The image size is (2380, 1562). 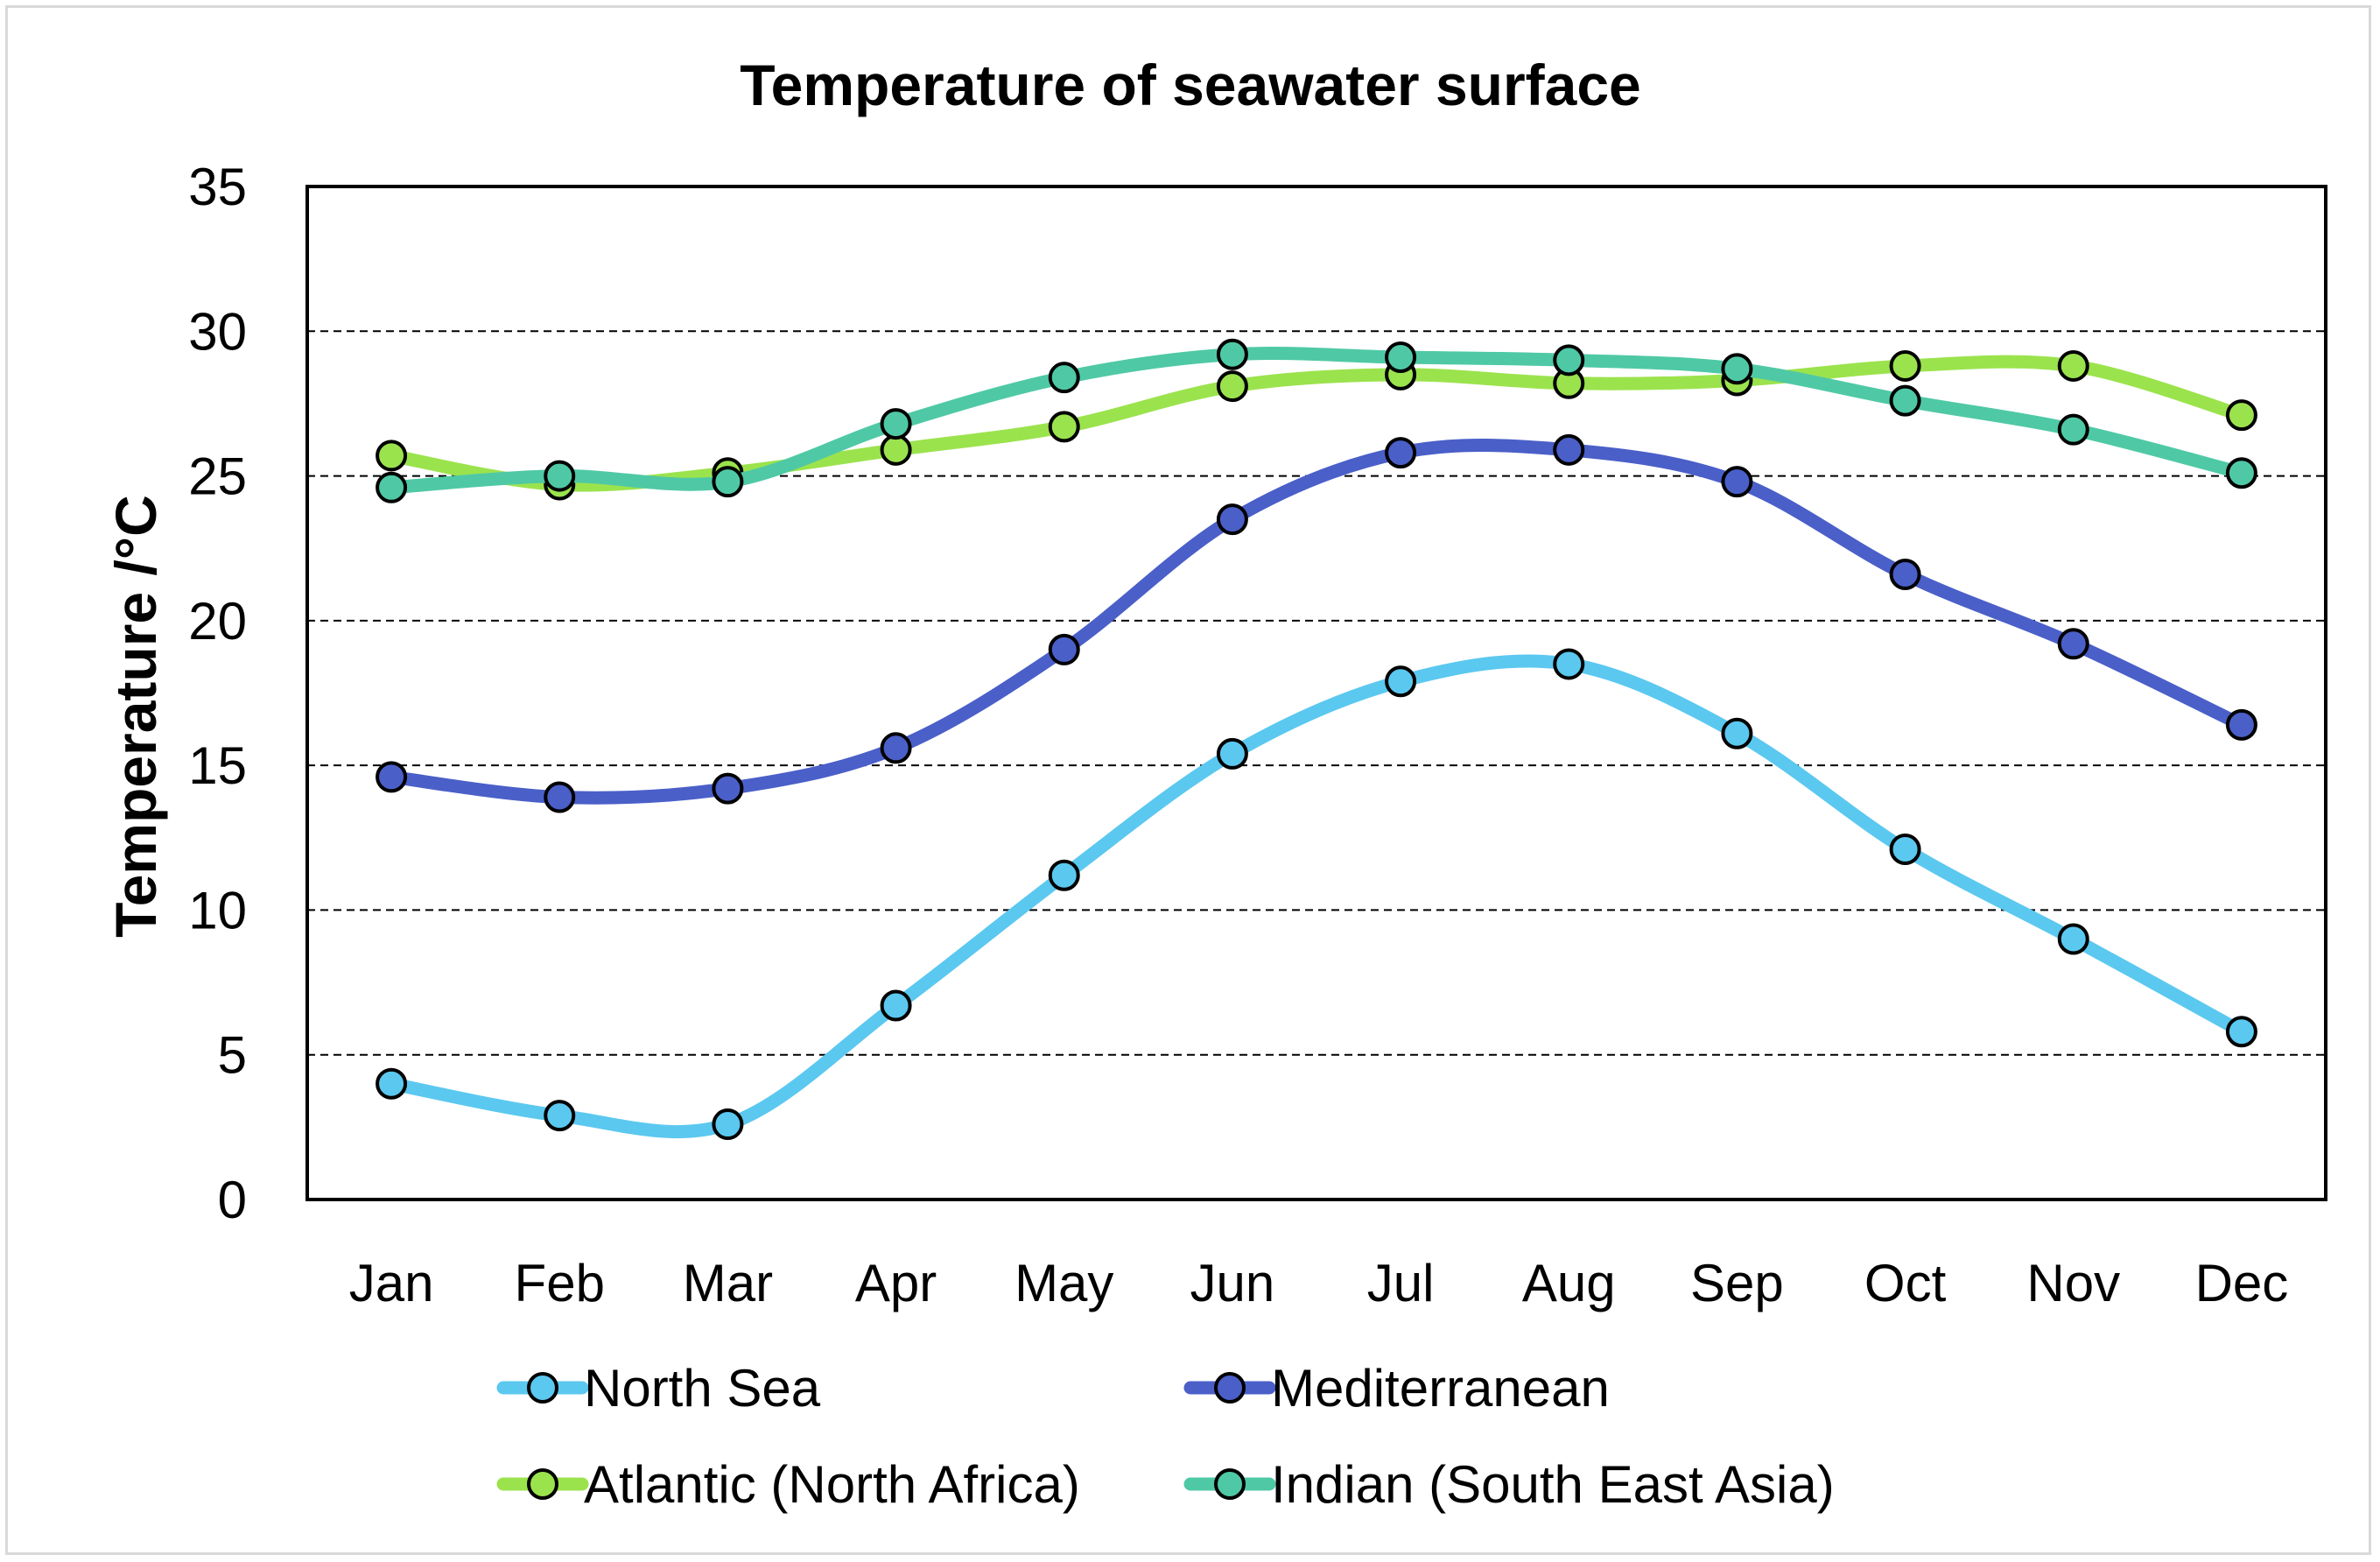 I want to click on x-tick-label: Dec, so click(x=2242, y=1283).